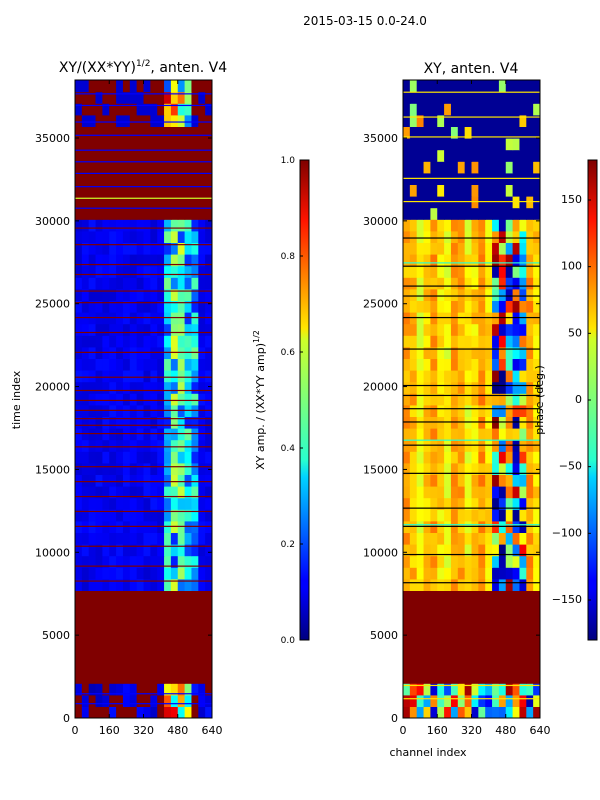  Describe the element at coordinates (143, 64) in the screenshot. I see `amplitude-panel-title-exponent: 1/2` at that location.